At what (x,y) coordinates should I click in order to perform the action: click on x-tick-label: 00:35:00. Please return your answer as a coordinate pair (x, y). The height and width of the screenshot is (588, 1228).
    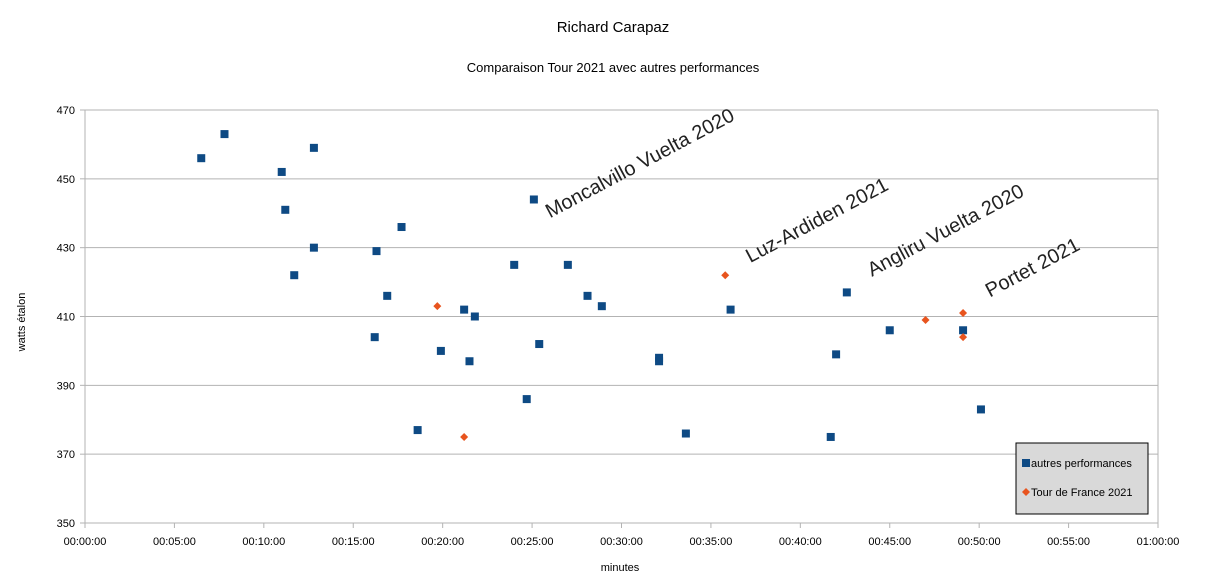
    Looking at the image, I should click on (711, 542).